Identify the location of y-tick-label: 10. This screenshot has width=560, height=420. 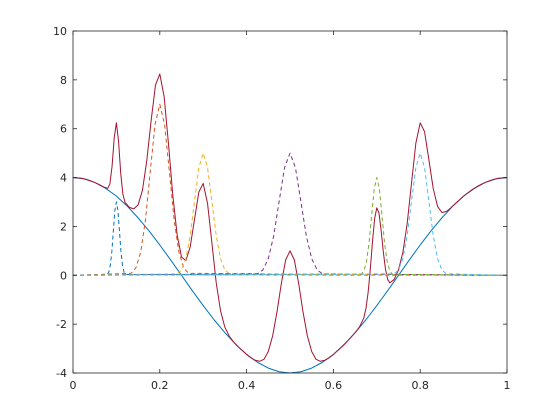
(60, 31).